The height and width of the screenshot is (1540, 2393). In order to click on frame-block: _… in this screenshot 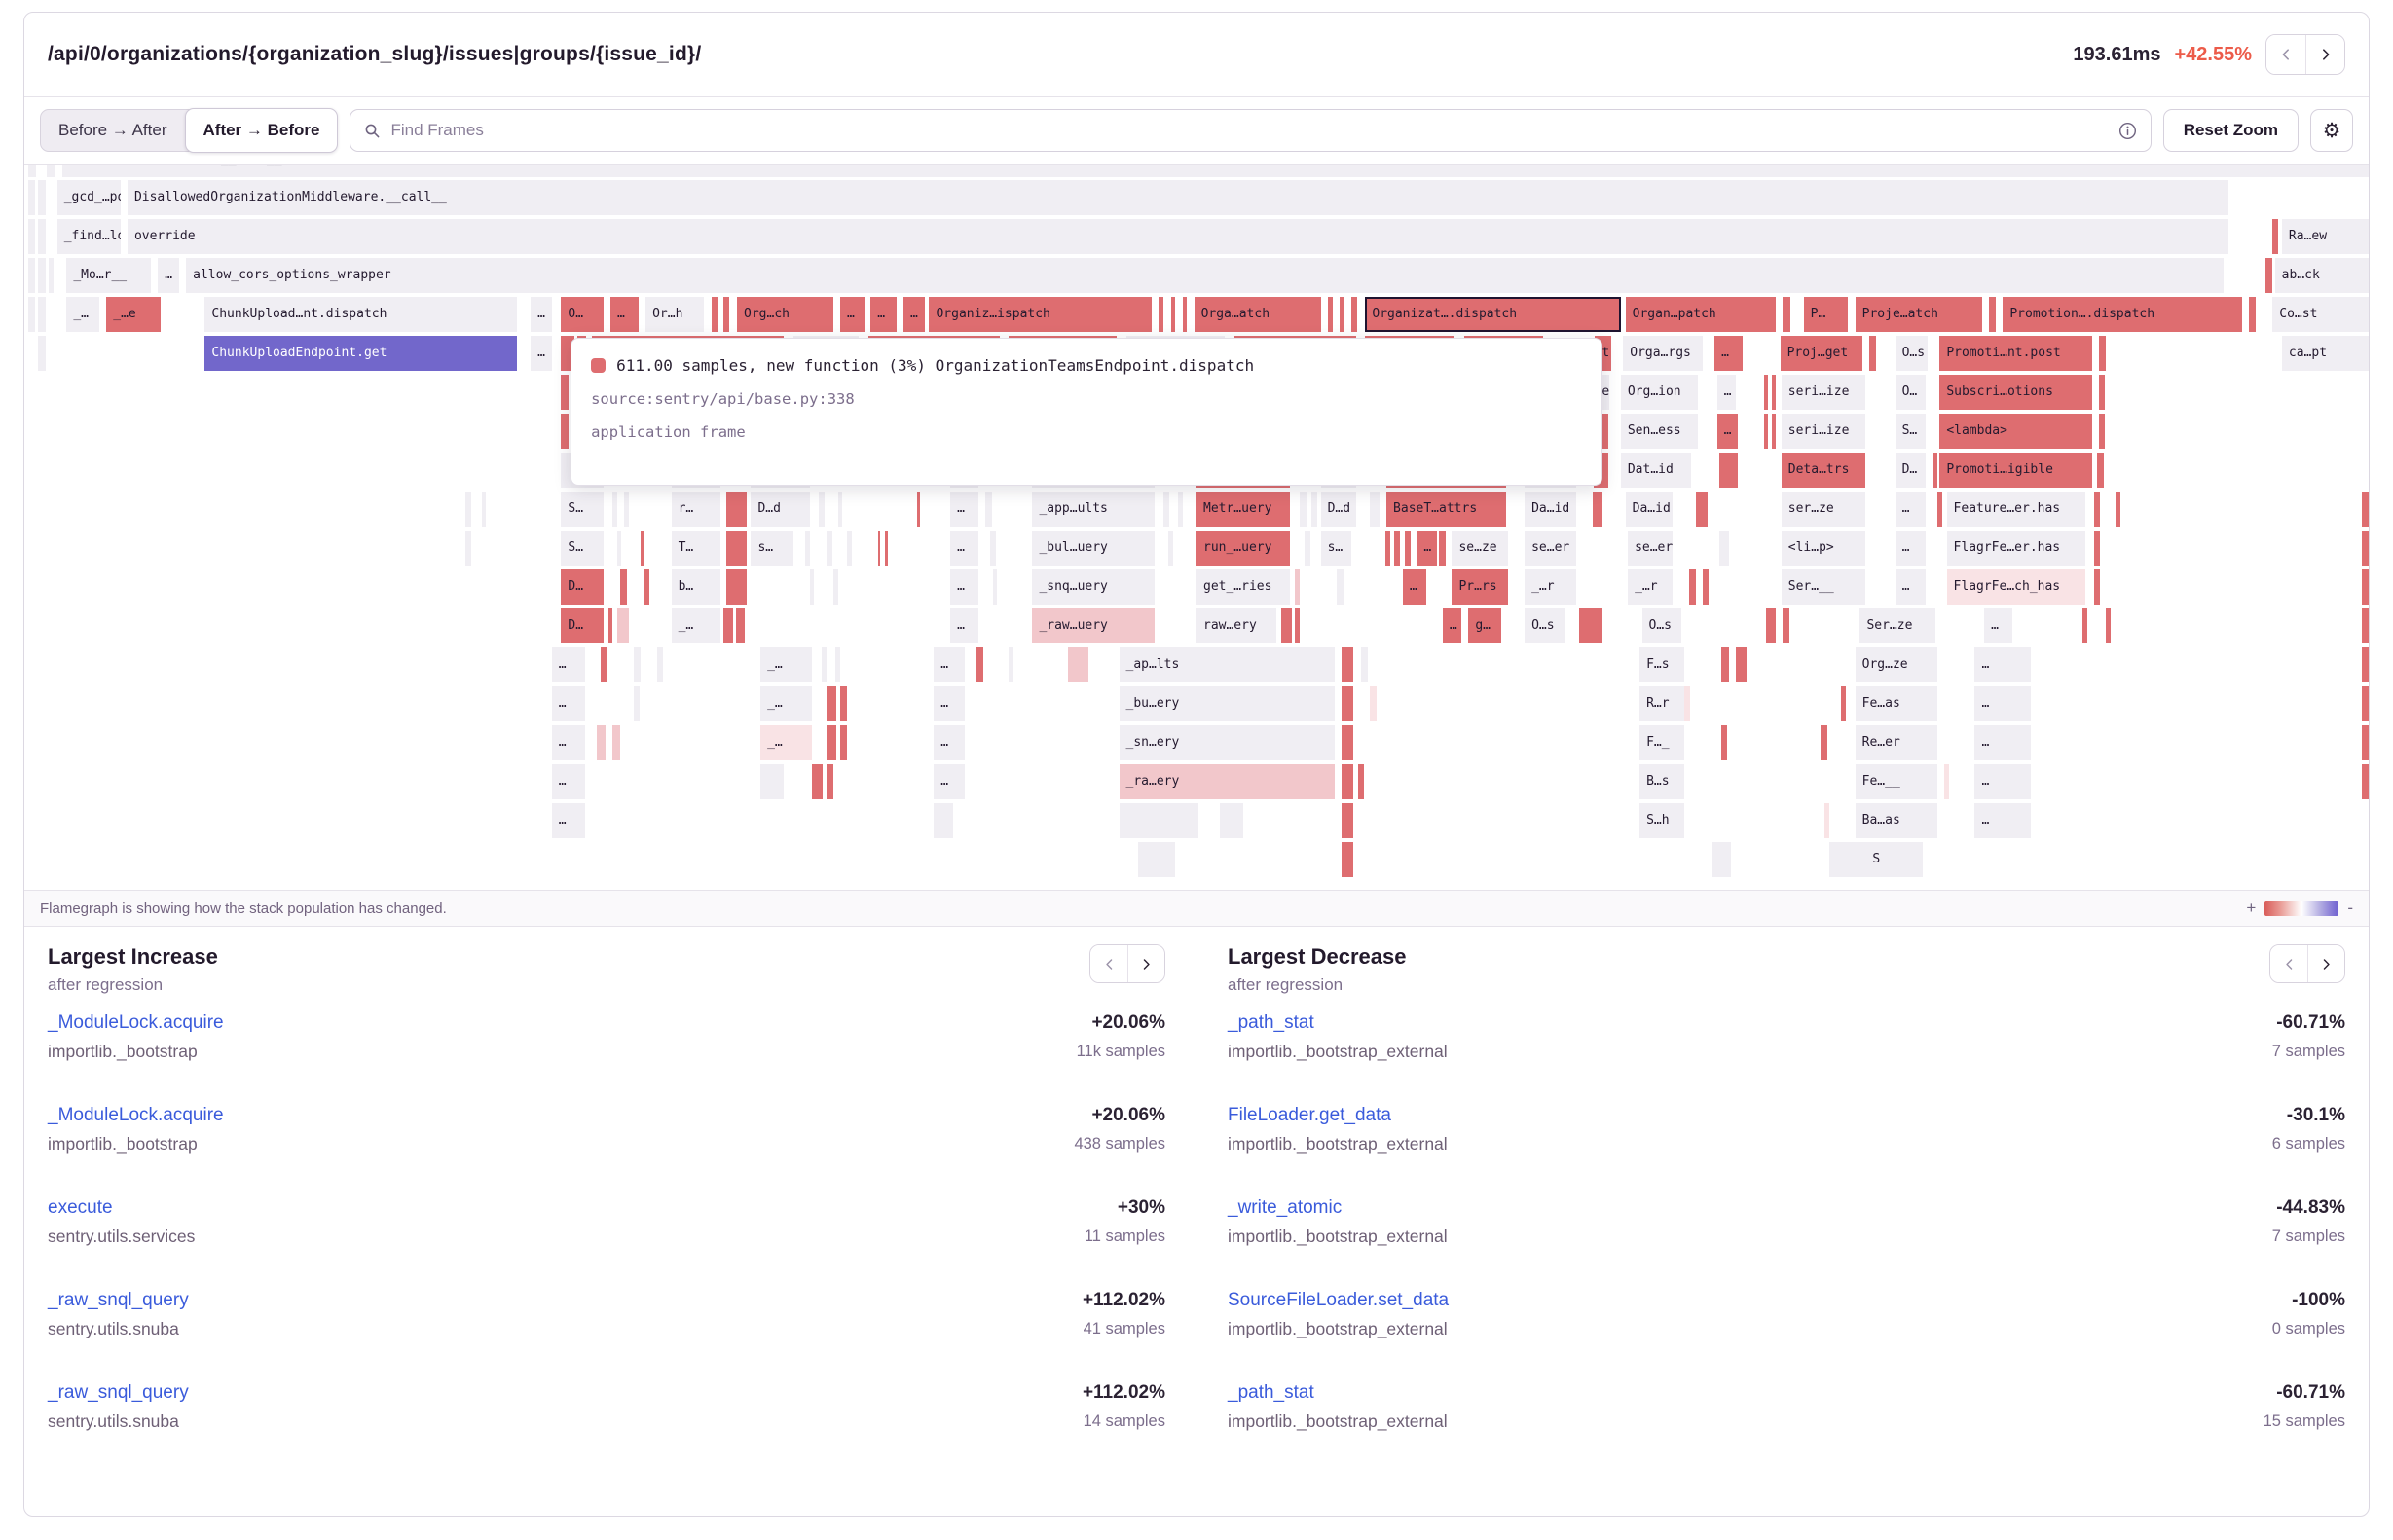, I will do `click(83, 315)`.